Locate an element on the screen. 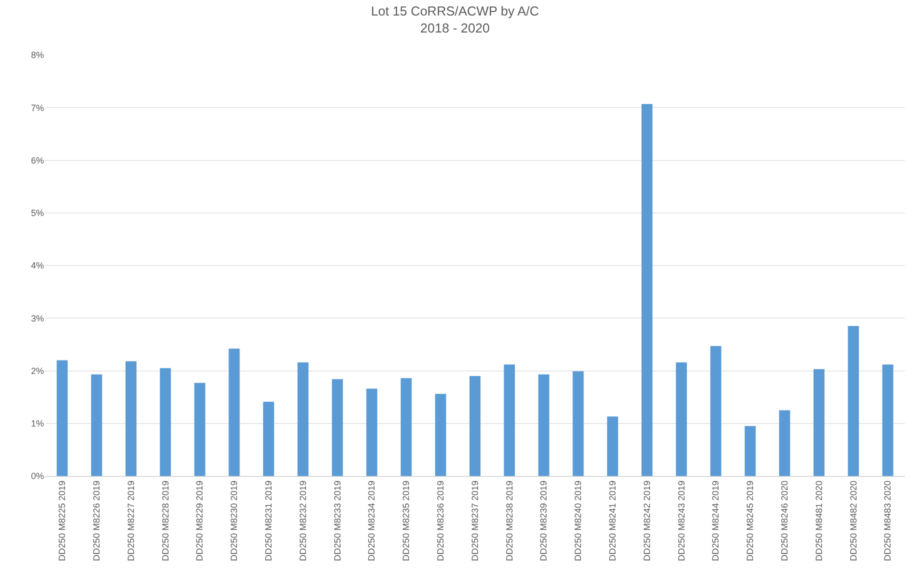 This screenshot has width=910, height=571. x-tick-label: DD250 M8233 2019 is located at coordinates (337, 521).